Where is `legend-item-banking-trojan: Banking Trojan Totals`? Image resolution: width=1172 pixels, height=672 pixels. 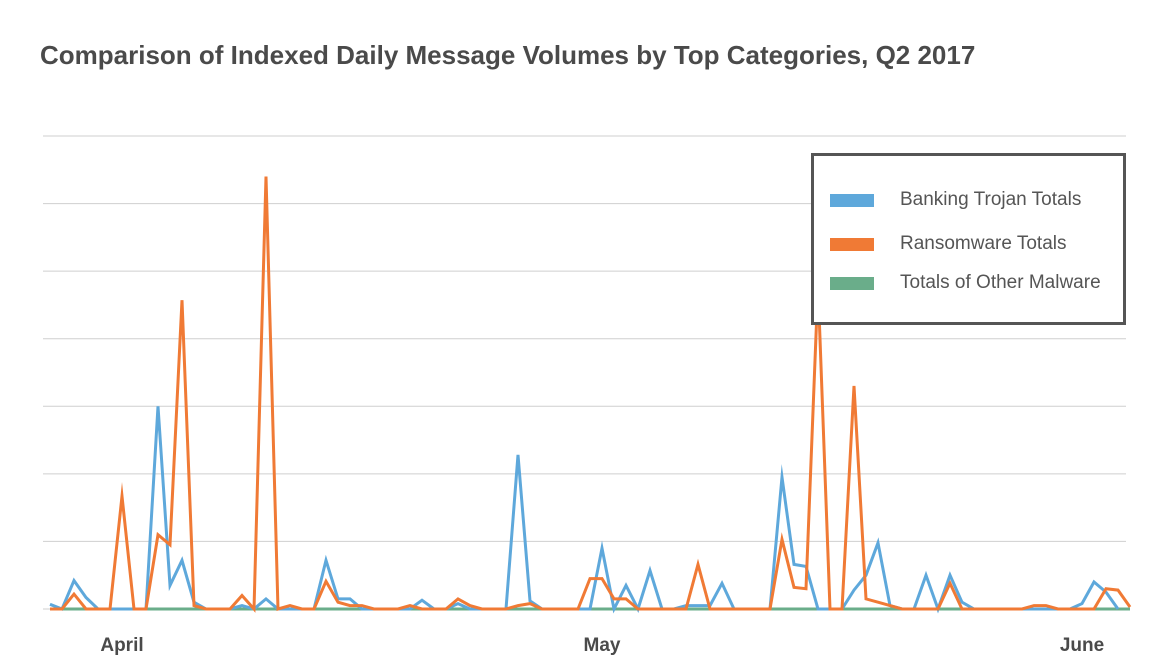
legend-item-banking-trojan: Banking Trojan Totals is located at coordinates (955, 200).